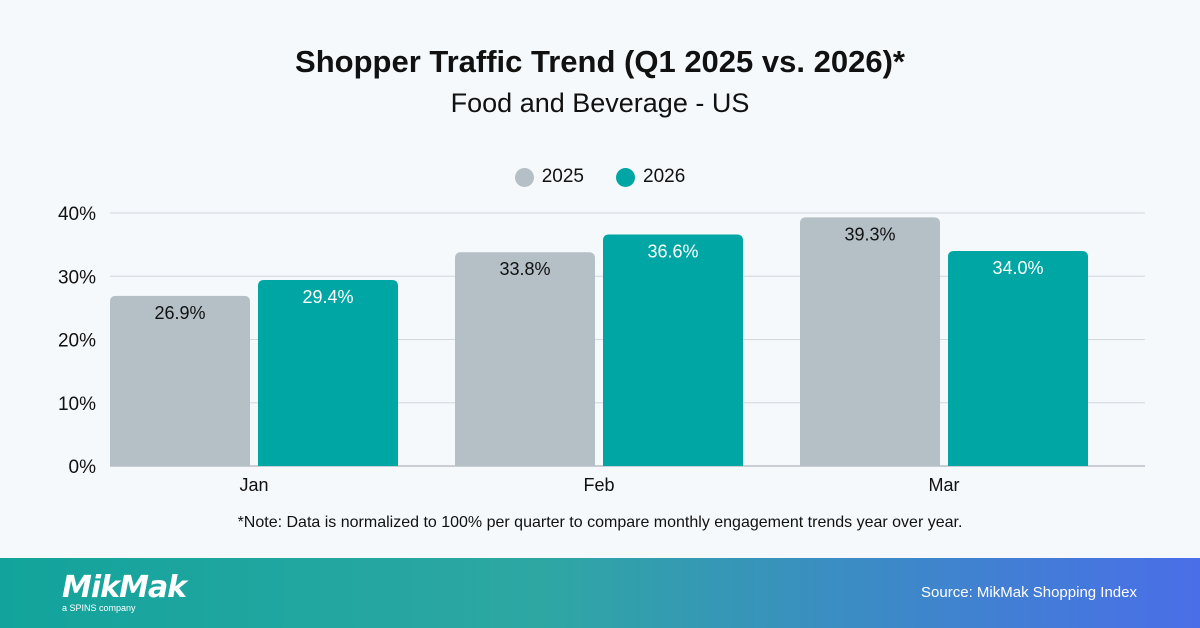 The width and height of the screenshot is (1200, 628). Describe the element at coordinates (870, 341) in the screenshot. I see `bar-2025-Mar` at that location.